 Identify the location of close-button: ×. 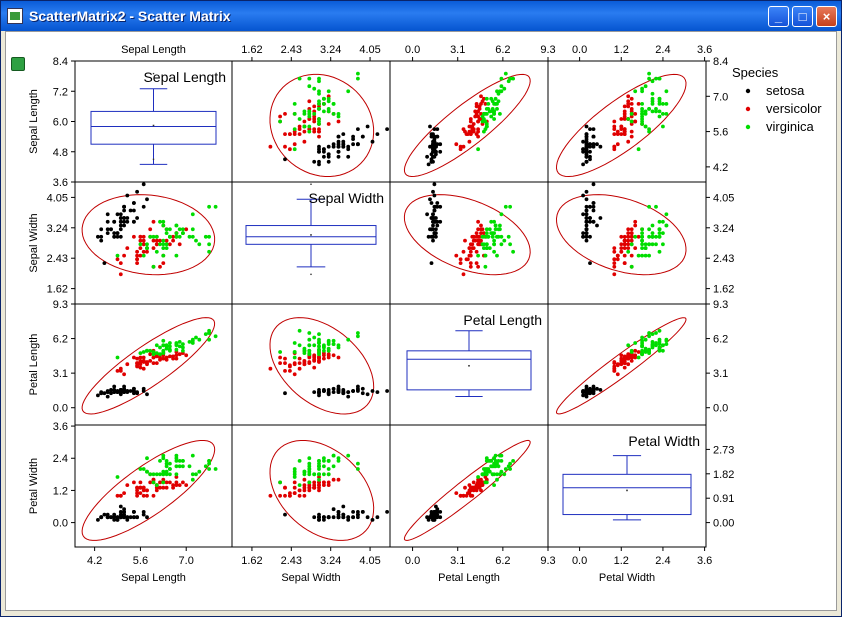
(826, 16).